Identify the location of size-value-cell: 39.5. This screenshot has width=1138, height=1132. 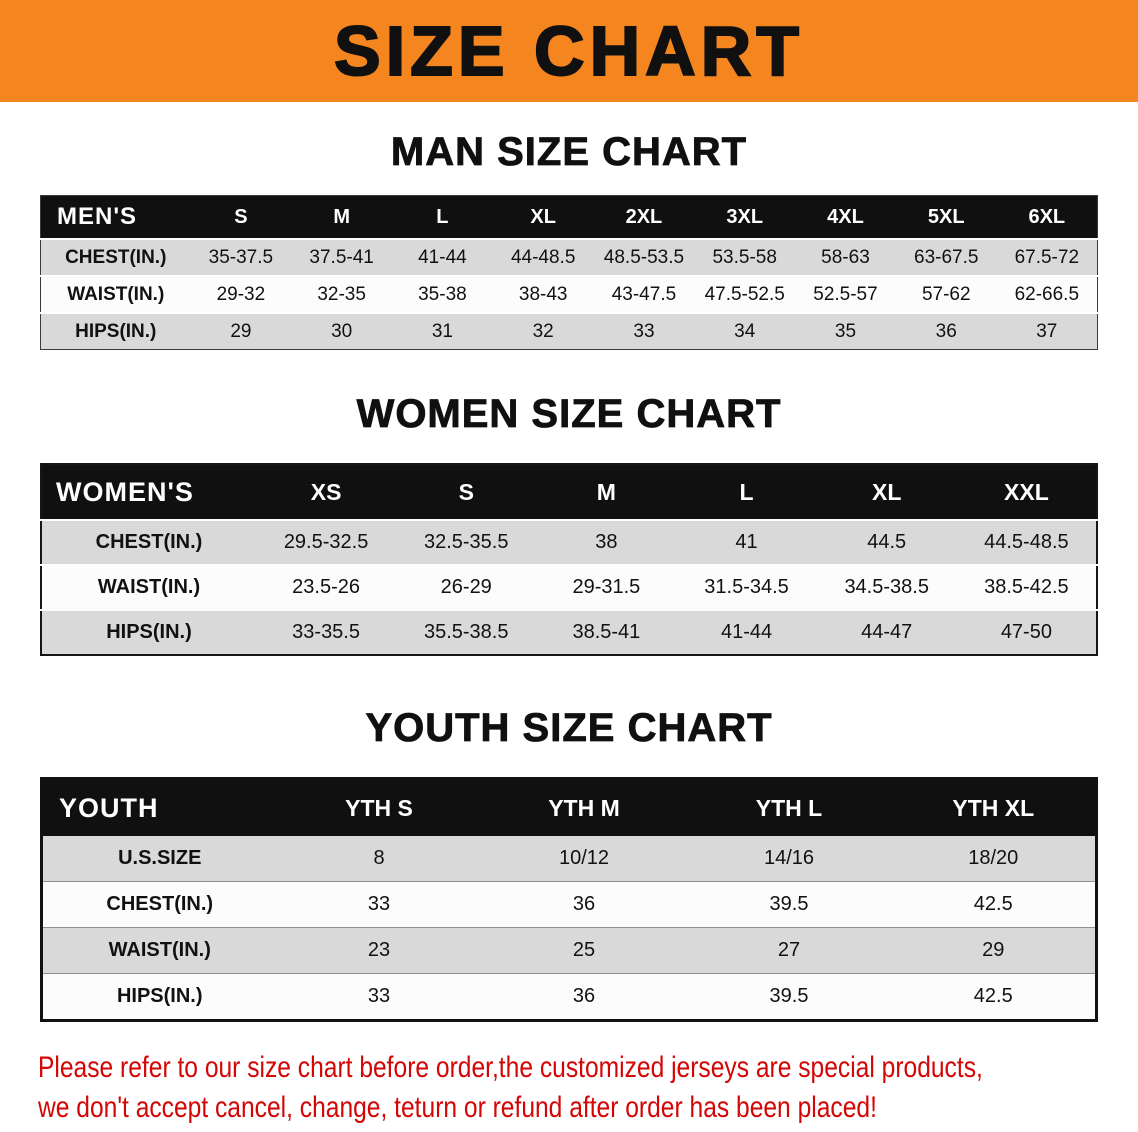
(789, 904).